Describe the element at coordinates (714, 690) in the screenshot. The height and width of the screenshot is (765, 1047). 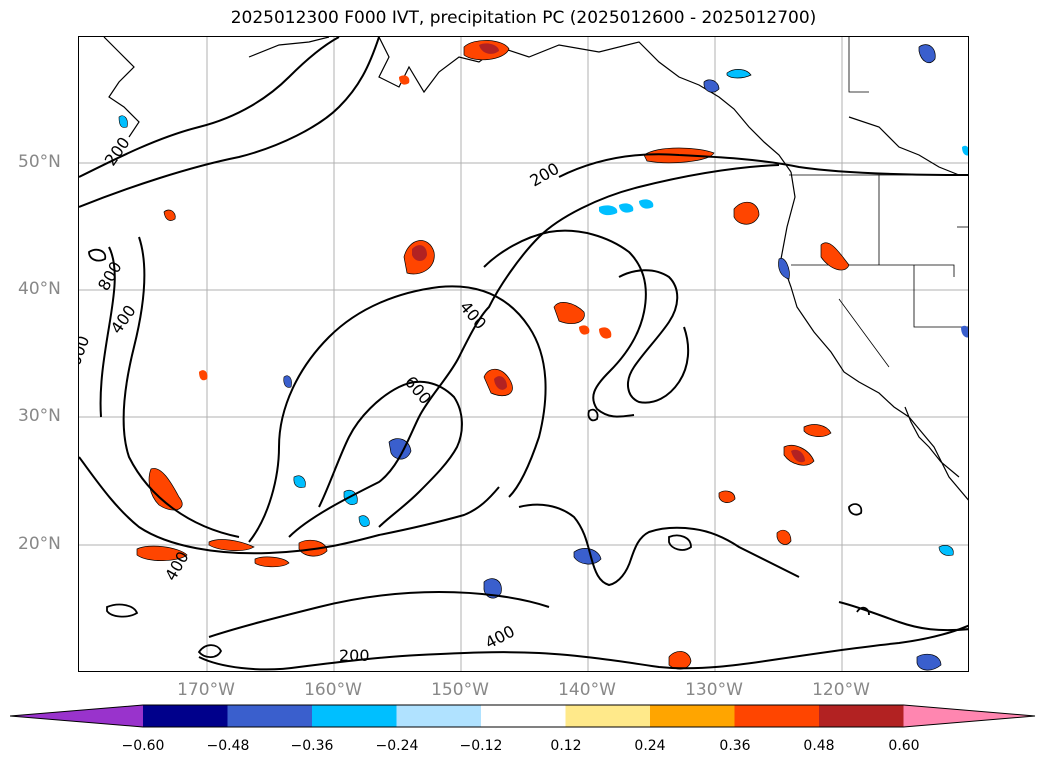
I see `lon-label-130w: 130°W` at that location.